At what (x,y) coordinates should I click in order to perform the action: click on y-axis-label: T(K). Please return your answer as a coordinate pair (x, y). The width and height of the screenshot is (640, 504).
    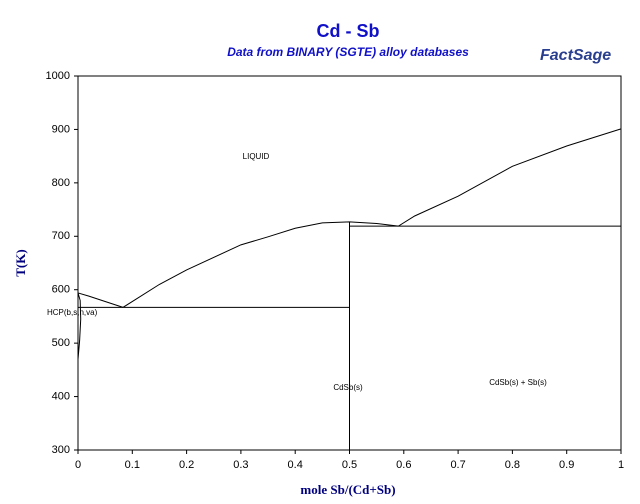
    Looking at the image, I should click on (20, 262).